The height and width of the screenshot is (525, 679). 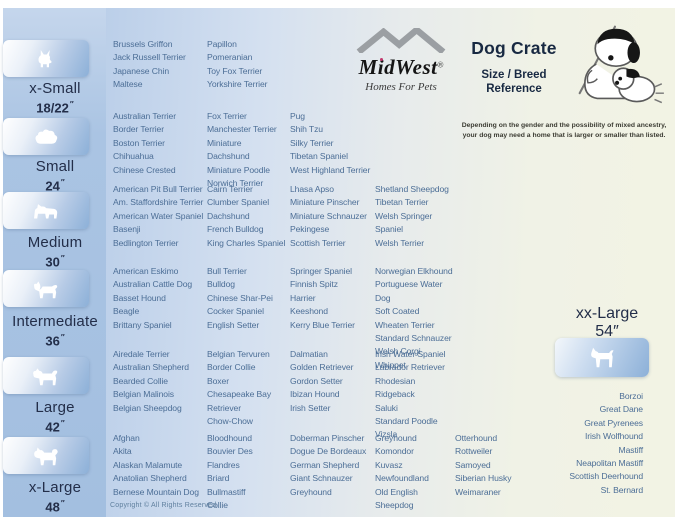 I want to click on retriever-silhouette-icon, so click(x=45, y=376).